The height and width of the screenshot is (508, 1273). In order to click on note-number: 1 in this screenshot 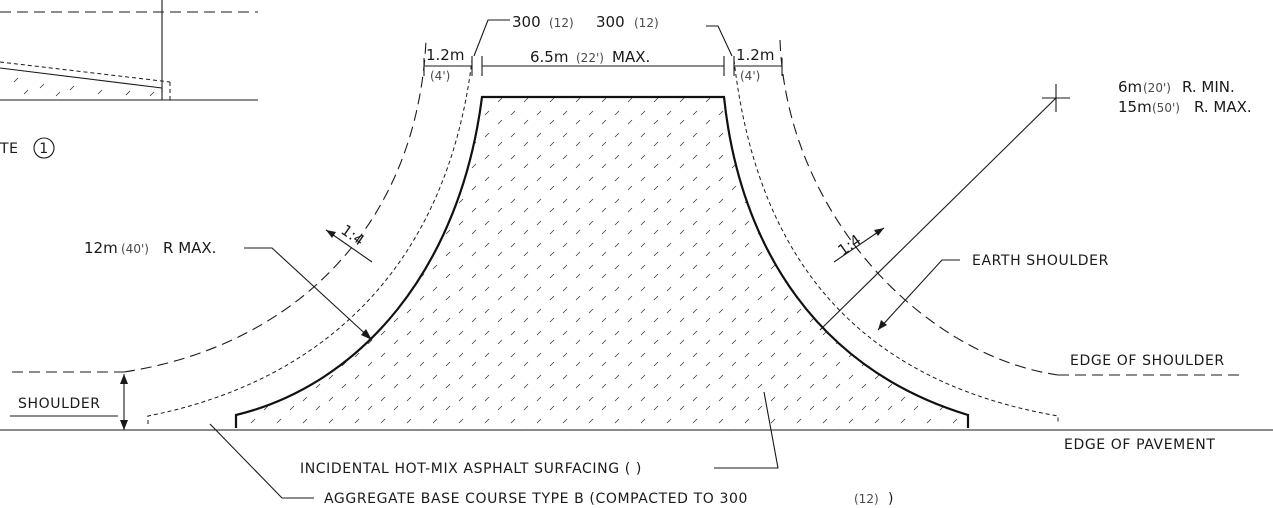, I will do `click(44, 149)`.